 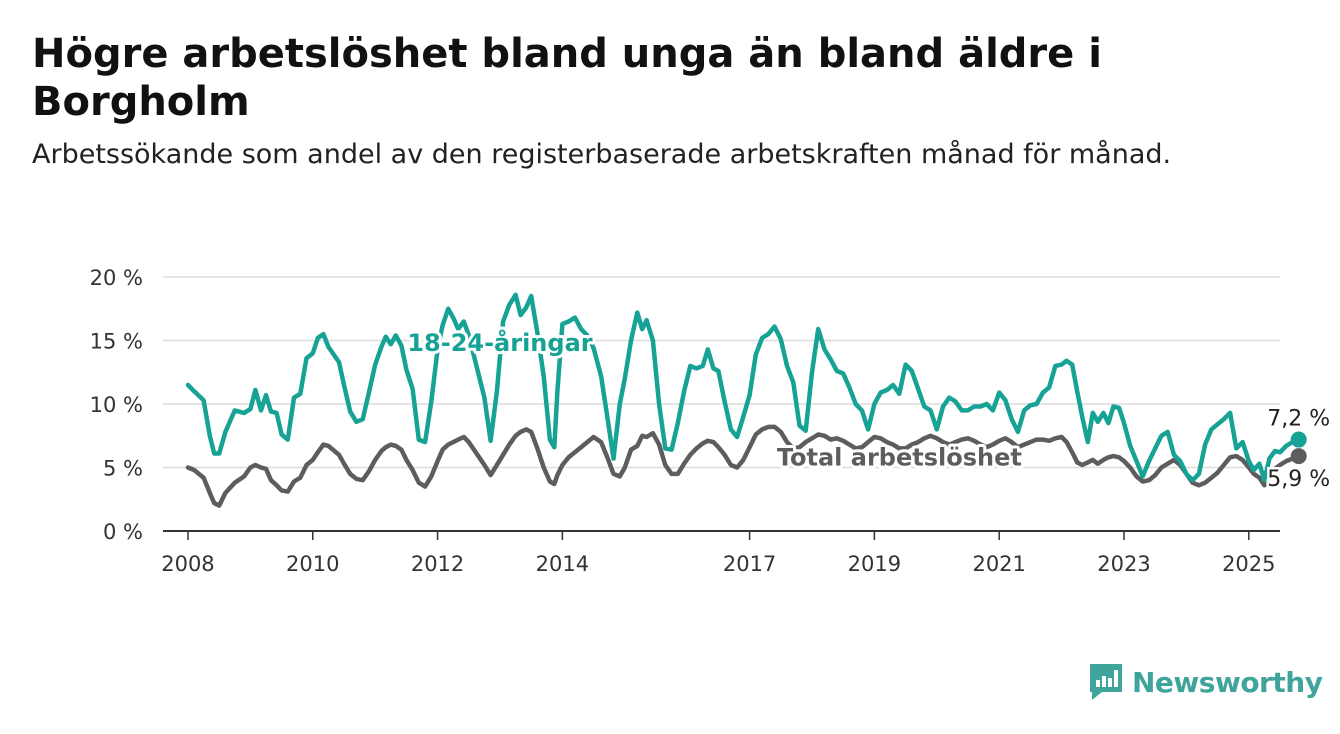 What do you see at coordinates (1123, 564) in the screenshot?
I see `x-tick-label: 2023` at bounding box center [1123, 564].